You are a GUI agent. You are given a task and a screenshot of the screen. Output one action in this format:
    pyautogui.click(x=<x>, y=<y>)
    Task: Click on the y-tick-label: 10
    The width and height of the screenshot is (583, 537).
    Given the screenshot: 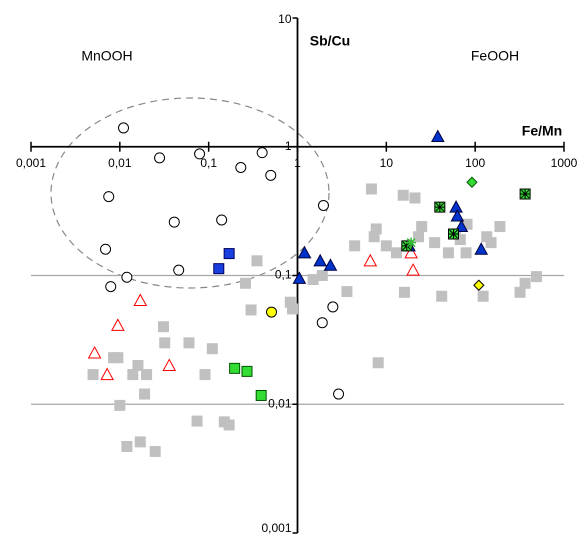 What is the action you would take?
    pyautogui.click(x=285, y=19)
    